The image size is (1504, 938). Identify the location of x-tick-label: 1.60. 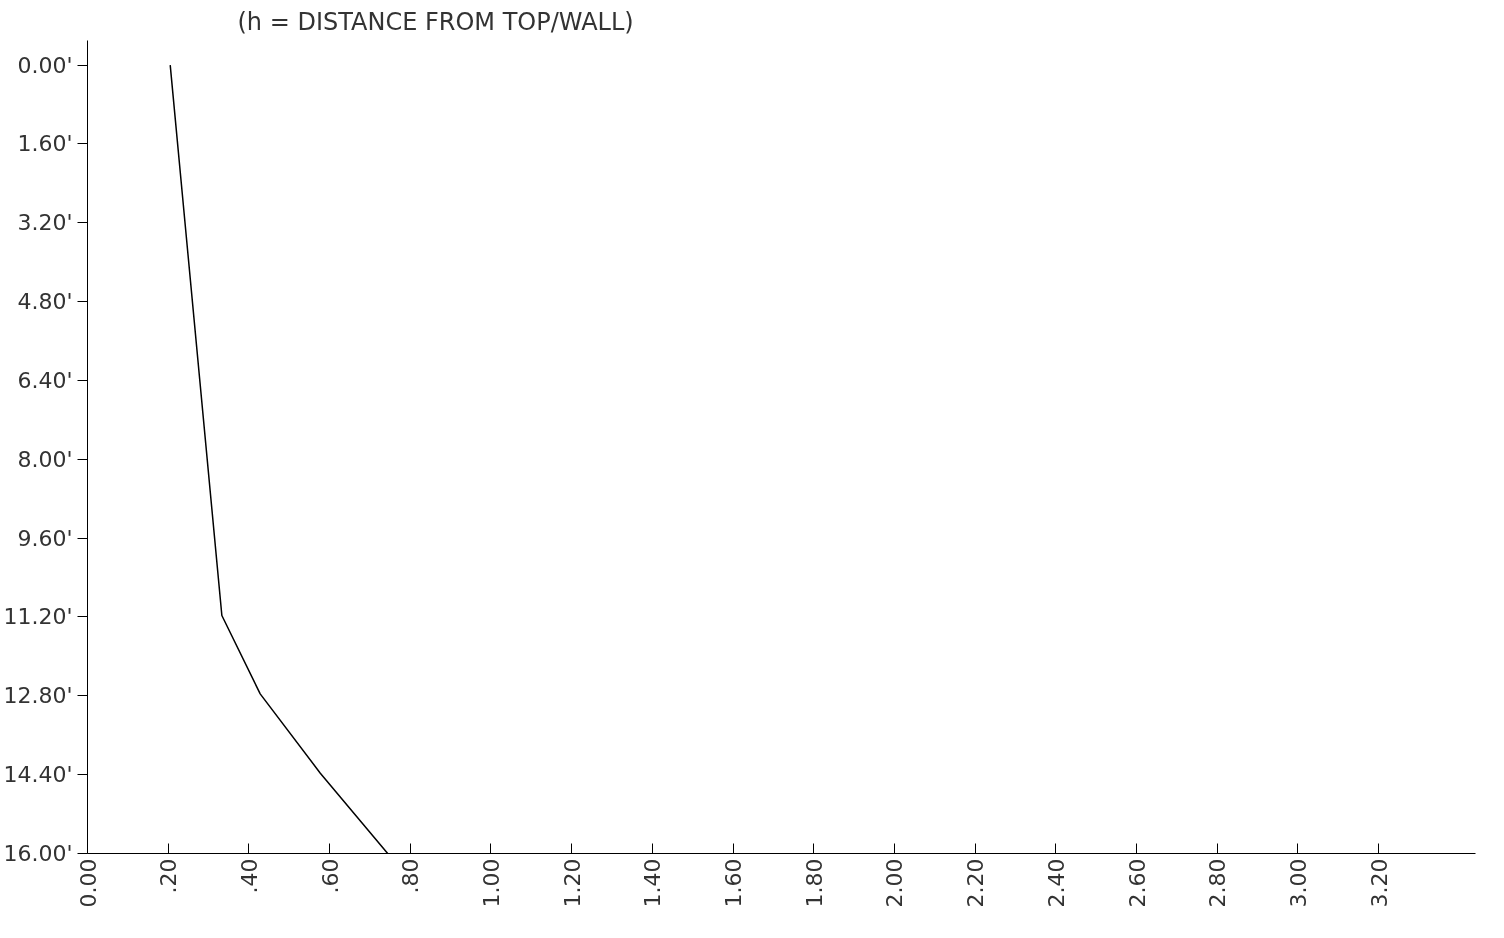
(734, 883).